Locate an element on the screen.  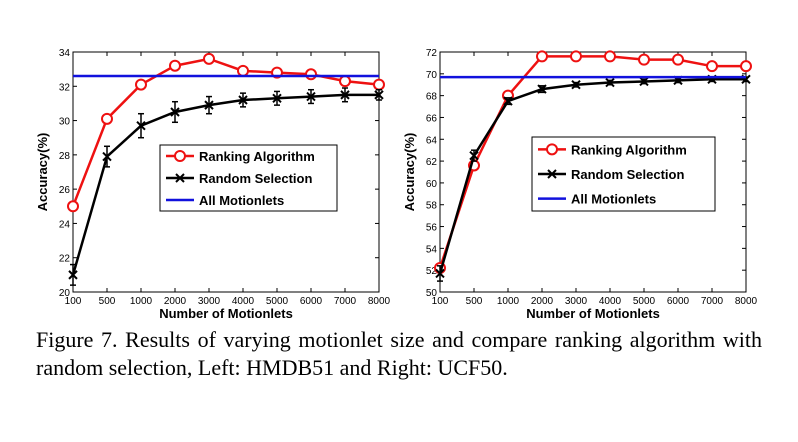
ranking-algorithm-line is located at coordinates (225, 132).